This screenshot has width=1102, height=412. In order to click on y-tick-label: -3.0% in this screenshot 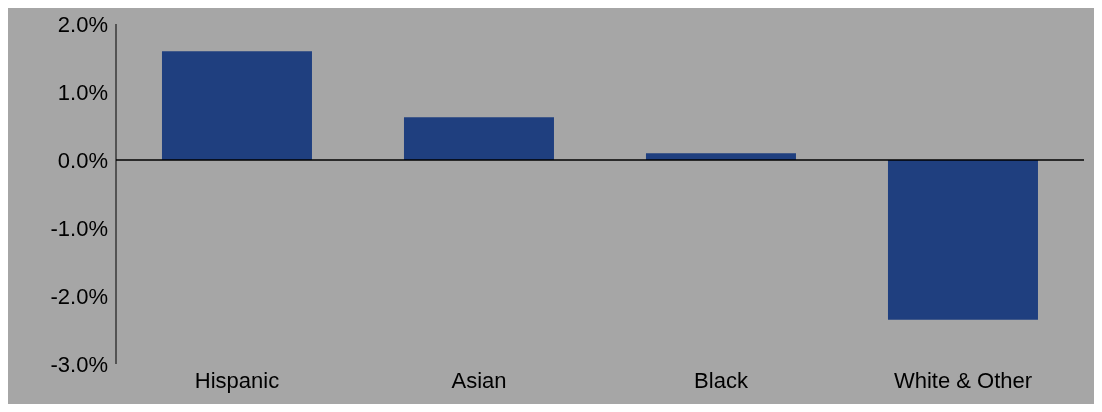, I will do `click(79, 364)`.